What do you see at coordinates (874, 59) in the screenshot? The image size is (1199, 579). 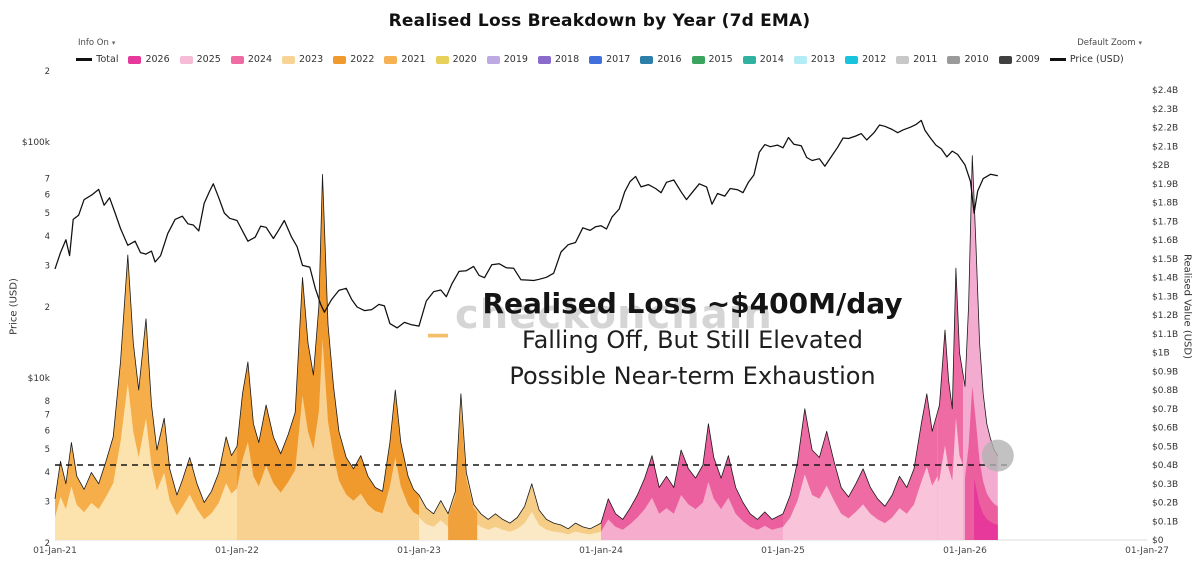 I see `legend-label: 2012` at bounding box center [874, 59].